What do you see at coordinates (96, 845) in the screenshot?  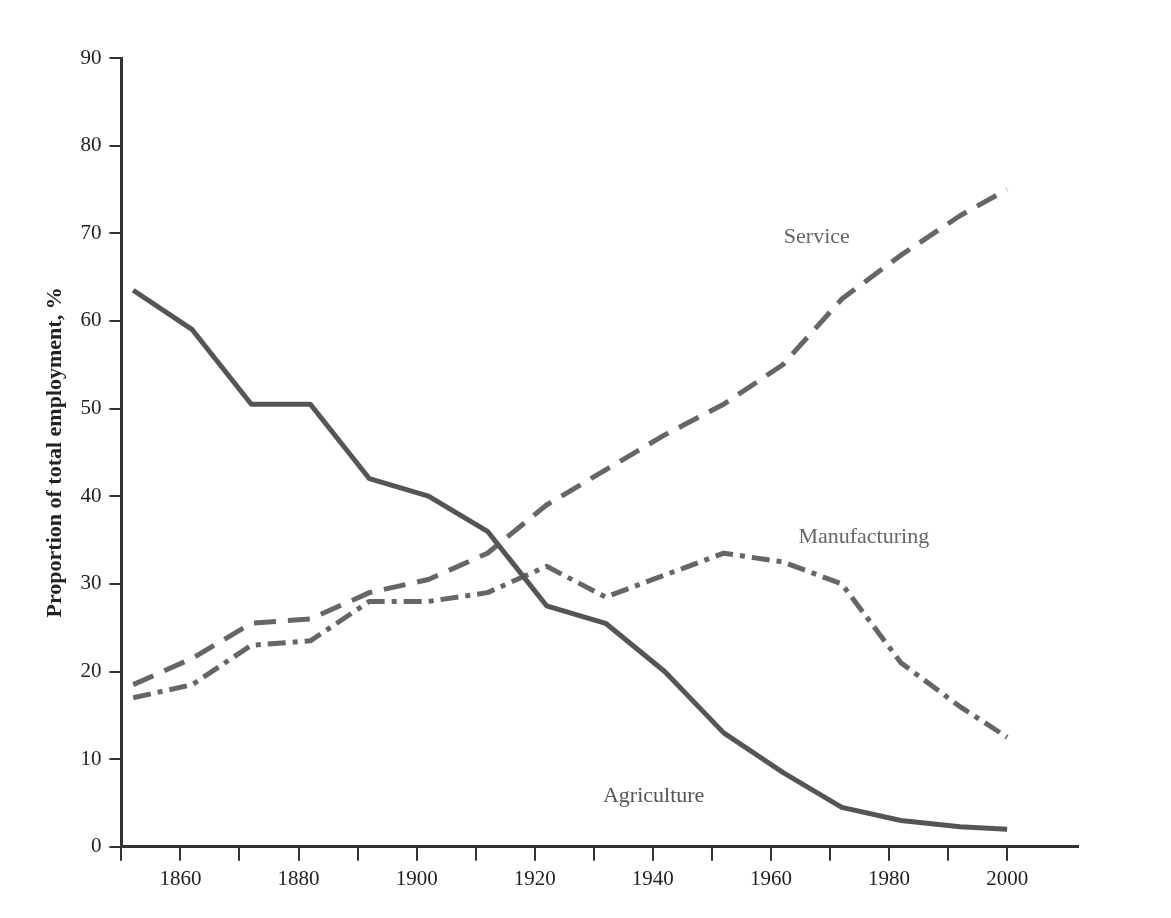 I see `y-tick-label: 0` at bounding box center [96, 845].